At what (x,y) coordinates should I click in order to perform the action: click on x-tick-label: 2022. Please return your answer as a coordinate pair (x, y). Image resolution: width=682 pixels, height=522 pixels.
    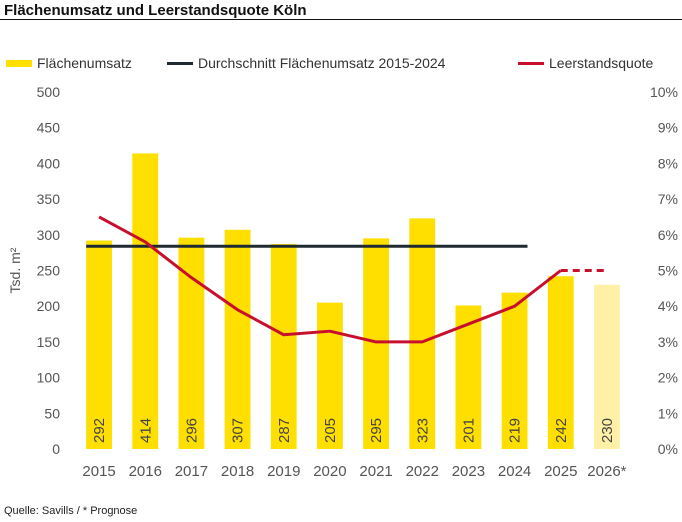
    Looking at the image, I should click on (422, 471).